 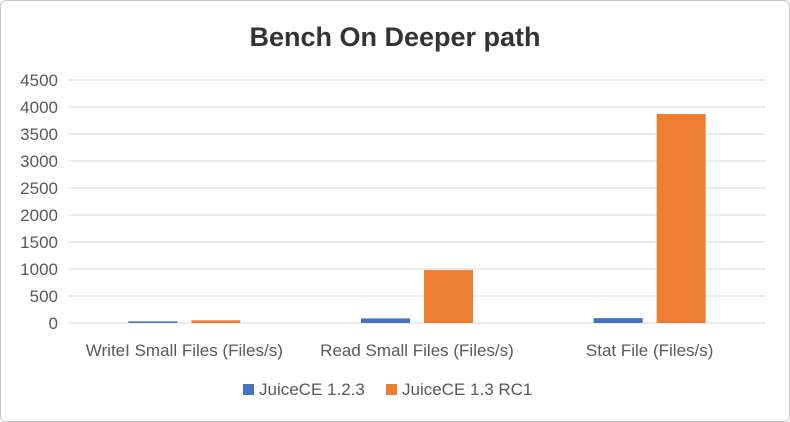 What do you see at coordinates (39, 269) in the screenshot?
I see `y-tick-label: 1000` at bounding box center [39, 269].